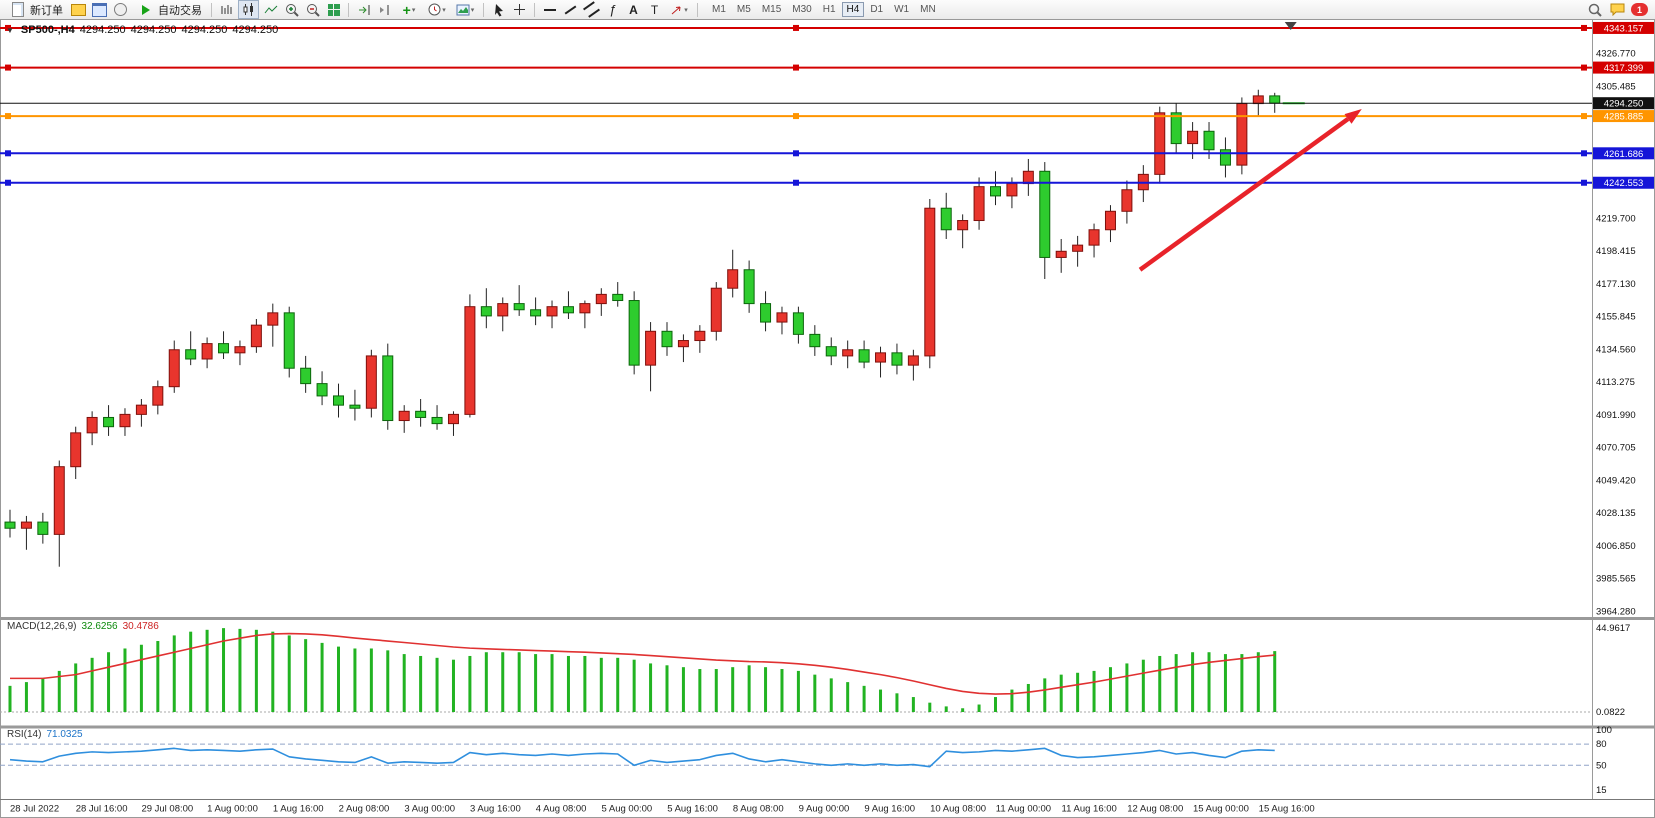 This screenshot has height=818, width=1655. Describe the element at coordinates (232, 809) in the screenshot. I see `svg-text: 1 Aug 00:00` at that location.